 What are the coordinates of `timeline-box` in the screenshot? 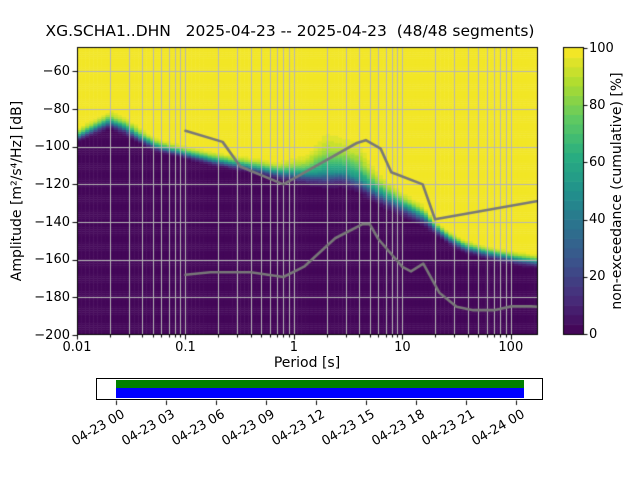 It's located at (319, 389).